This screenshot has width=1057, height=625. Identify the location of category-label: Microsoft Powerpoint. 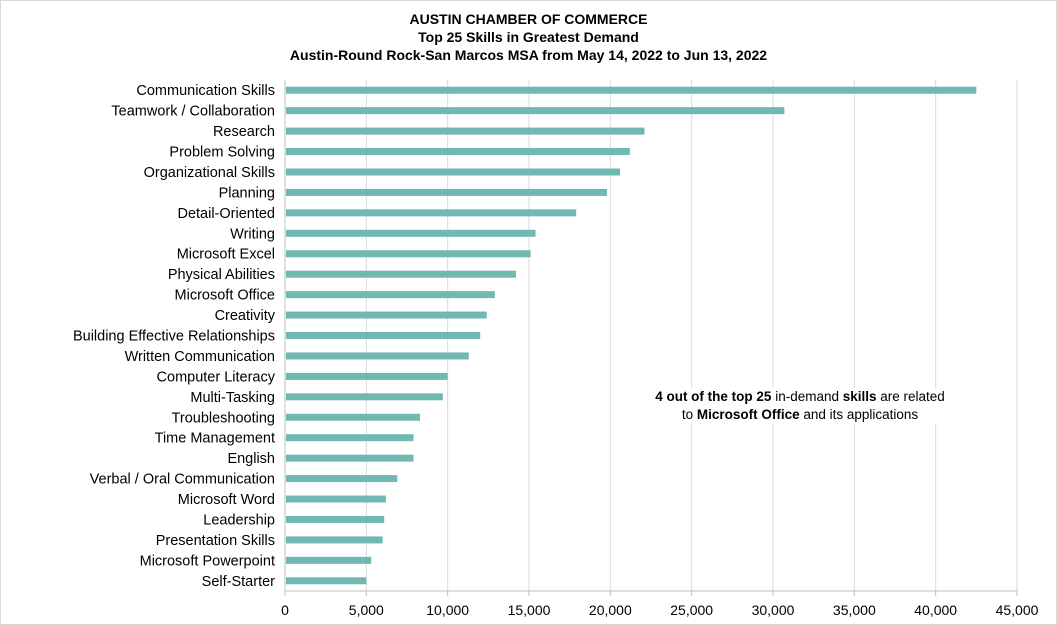
(207, 561).